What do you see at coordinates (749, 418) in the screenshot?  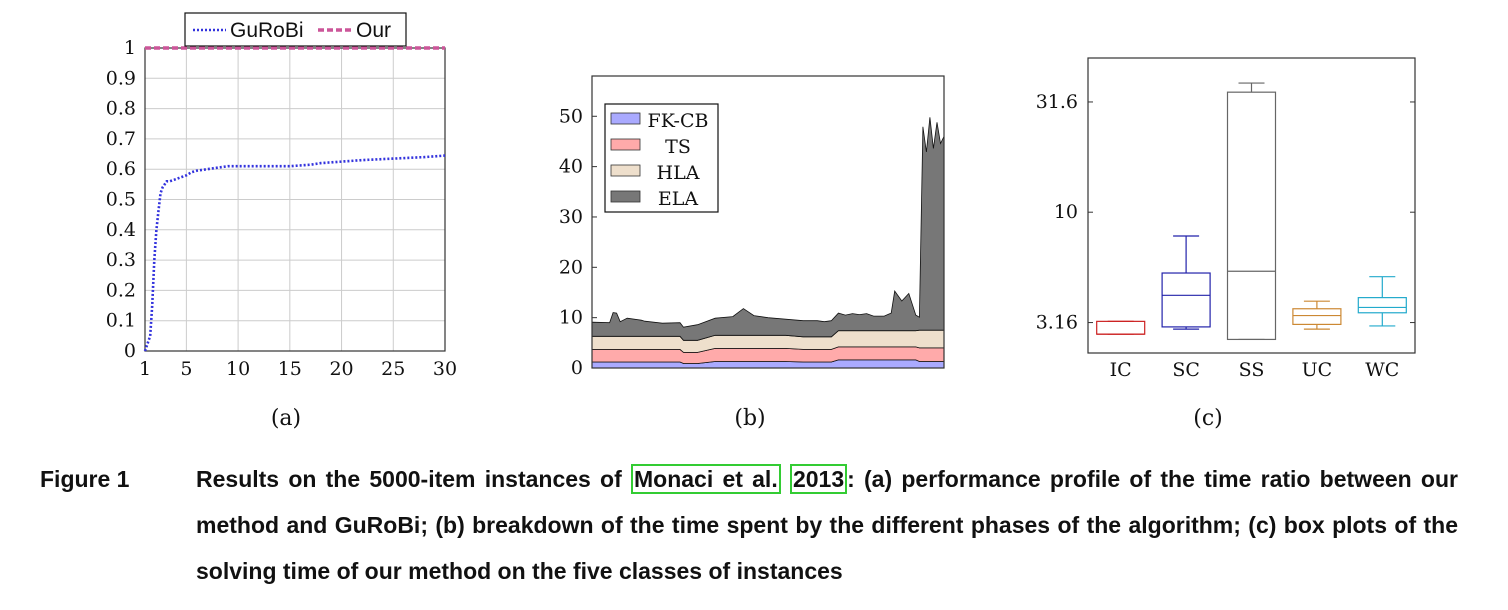 I see `panel-b-label: (b)` at bounding box center [749, 418].